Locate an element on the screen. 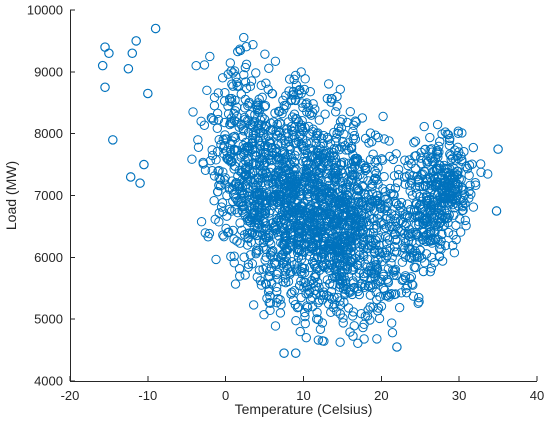  scatter-point-1904 is located at coordinates (299, 89).